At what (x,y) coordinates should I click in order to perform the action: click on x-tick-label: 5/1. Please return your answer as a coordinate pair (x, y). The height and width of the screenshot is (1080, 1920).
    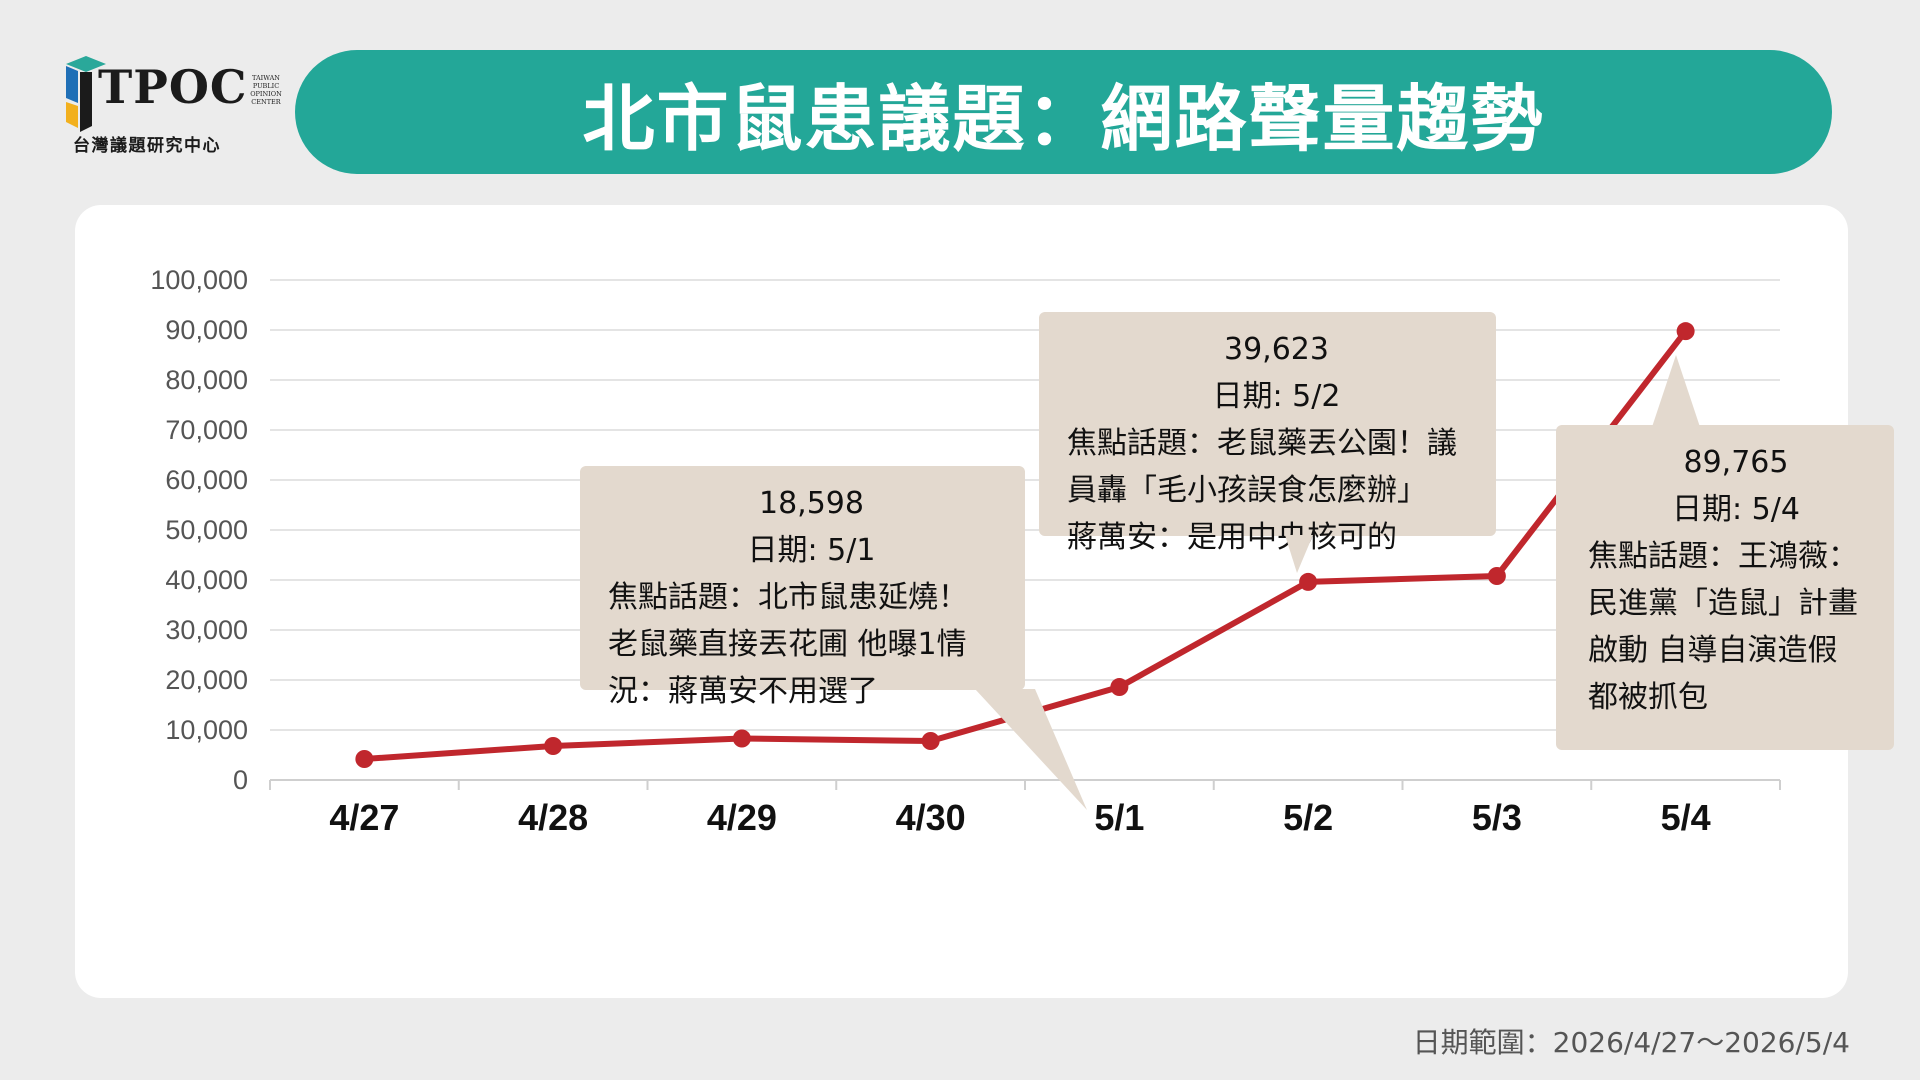
    Looking at the image, I should click on (1119, 817).